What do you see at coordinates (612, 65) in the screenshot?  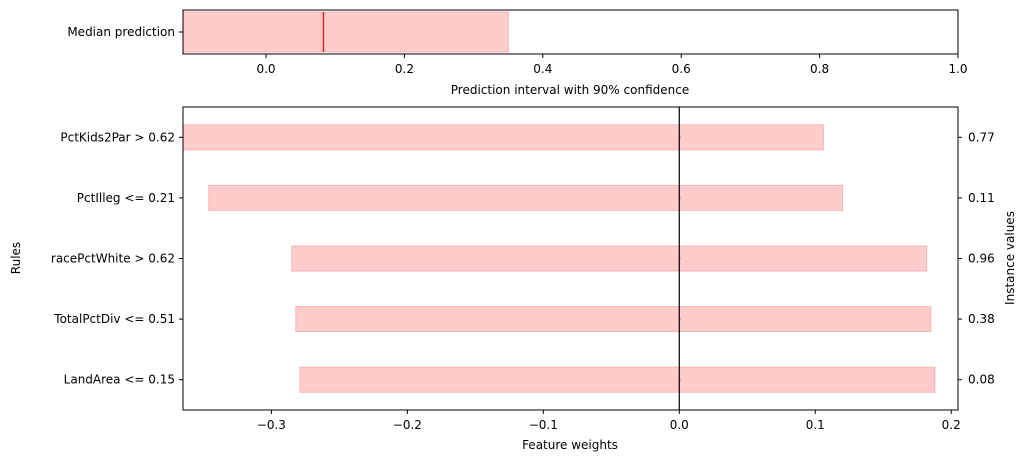 I see `prediction-x-ticks: 0.0 0.2 0.4 0.6 0.8 1.0` at bounding box center [612, 65].